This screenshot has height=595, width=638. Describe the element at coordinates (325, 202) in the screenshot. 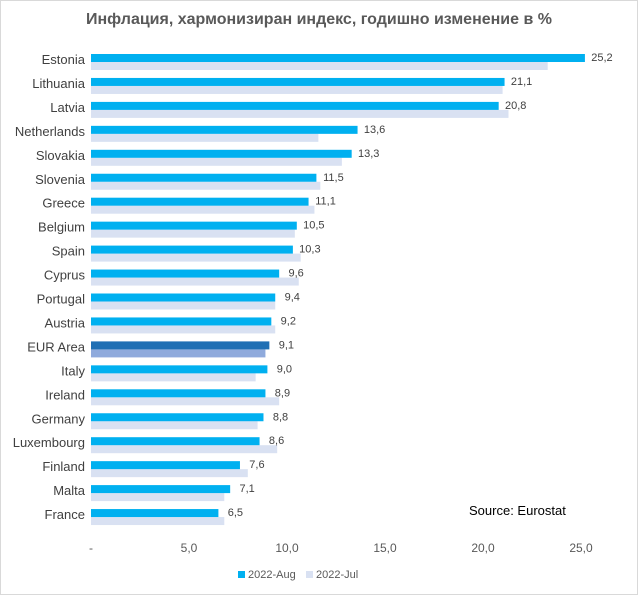

I see `data-label: 11,1` at that location.